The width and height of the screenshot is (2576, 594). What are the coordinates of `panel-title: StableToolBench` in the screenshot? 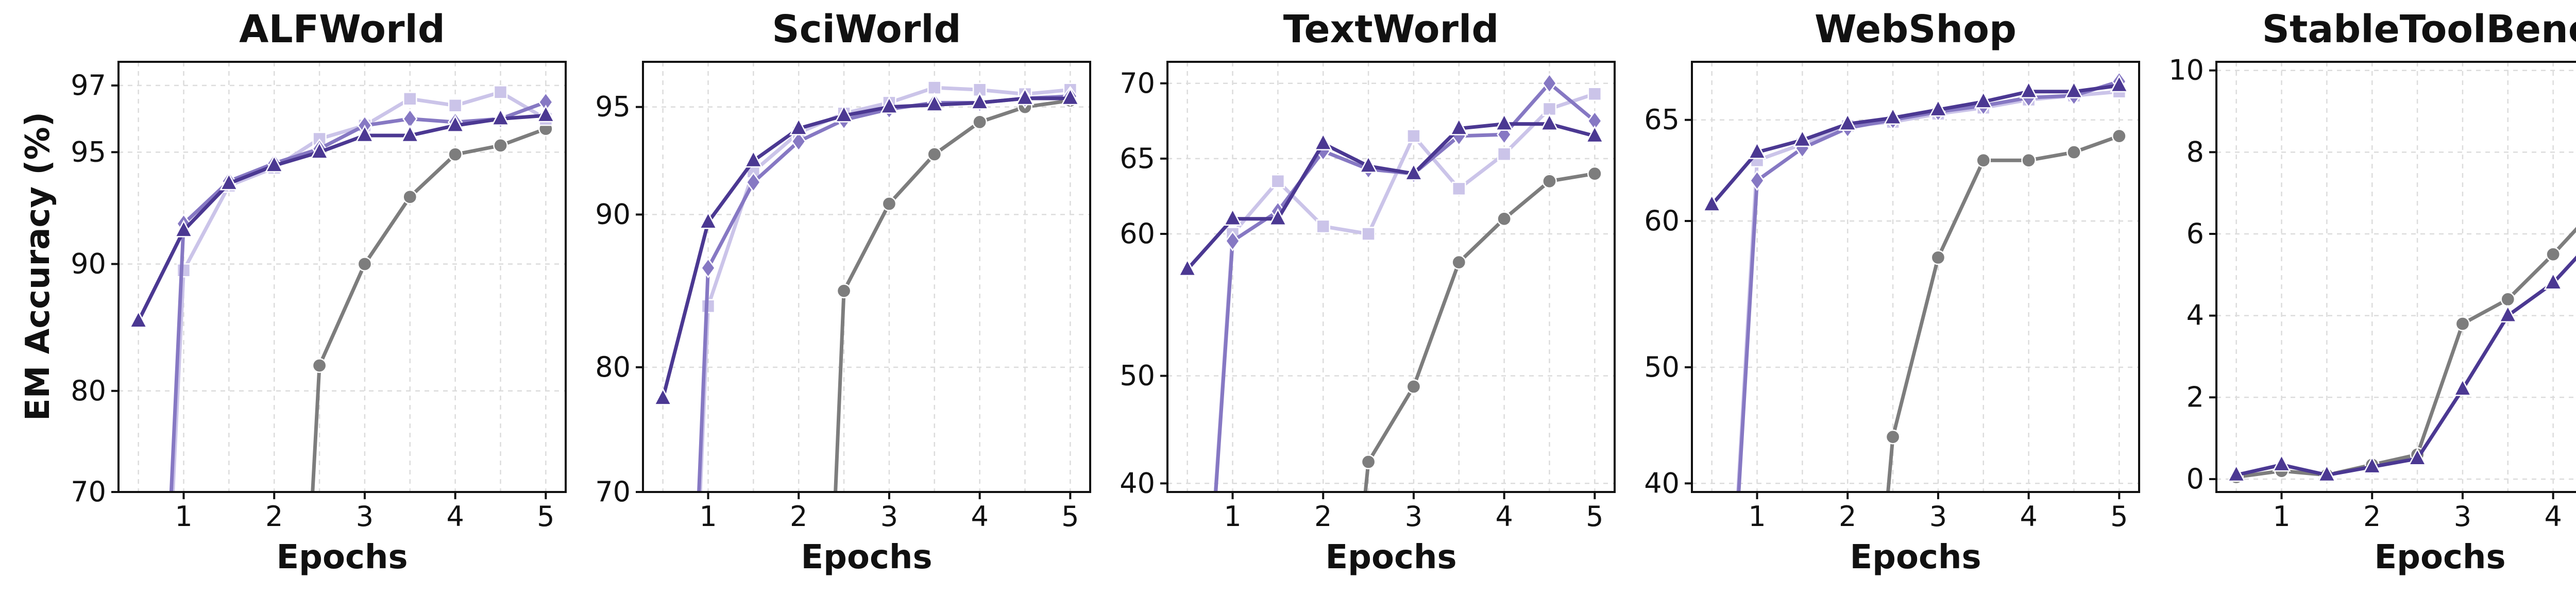 It's located at (2419, 29).